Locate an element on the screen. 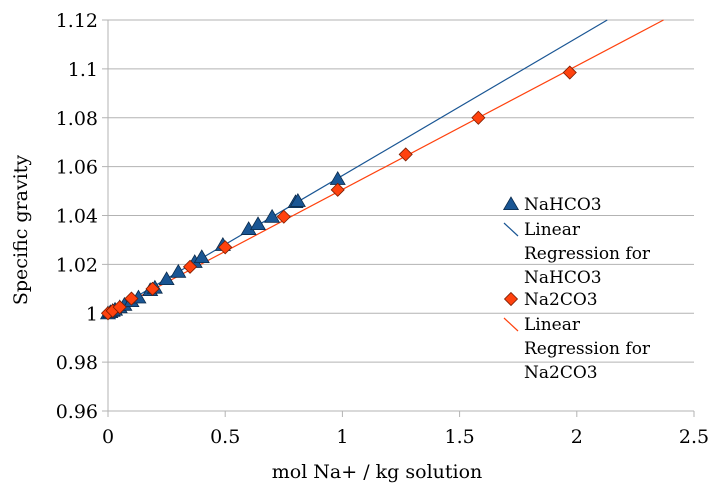  y-tick-label: 1.1 is located at coordinates (83, 70).